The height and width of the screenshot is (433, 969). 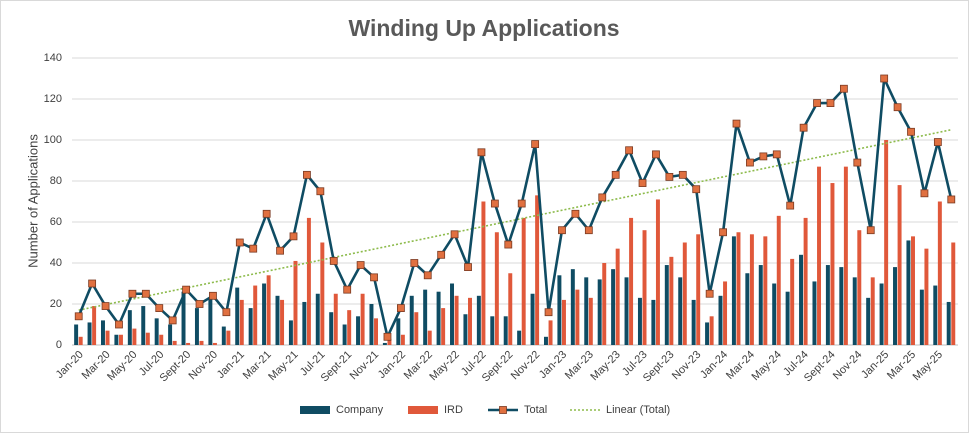 What do you see at coordinates (53, 58) in the screenshot?
I see `y-tick-label: 140` at bounding box center [53, 58].